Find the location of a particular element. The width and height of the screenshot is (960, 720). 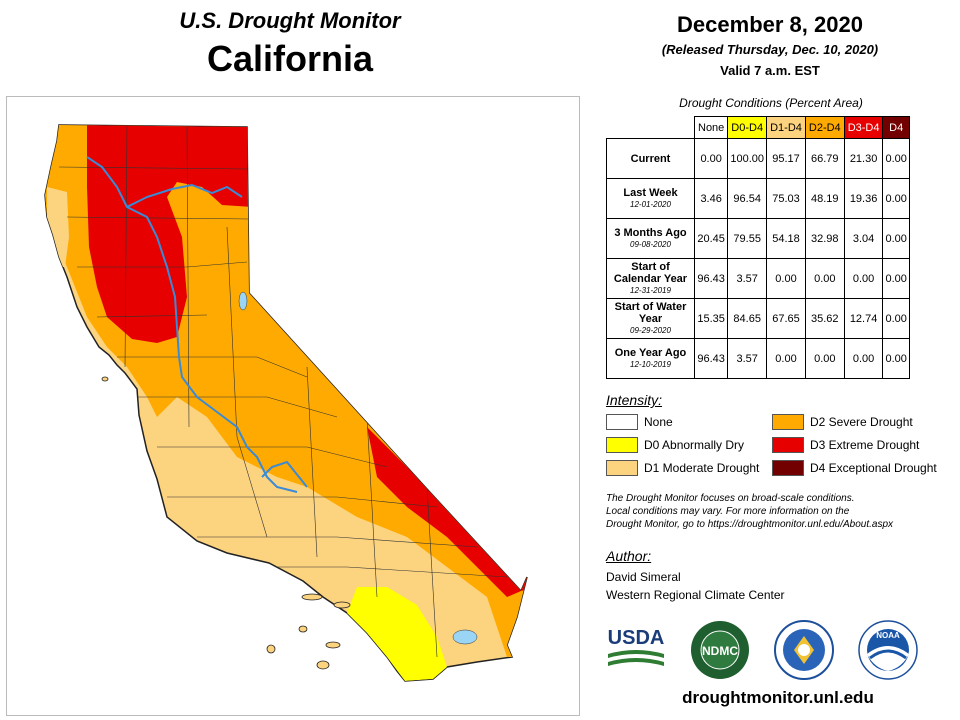

row-label-text: Start of Water Year is located at coordinates (650, 312).